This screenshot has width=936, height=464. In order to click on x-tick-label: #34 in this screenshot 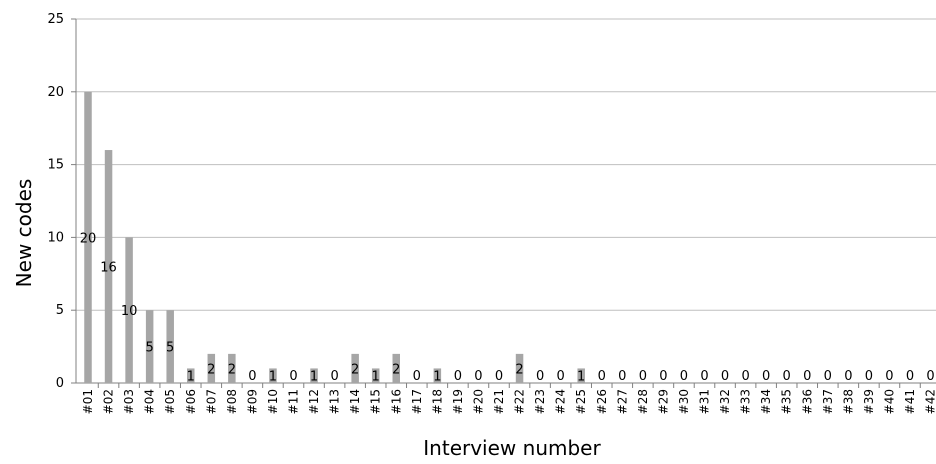, I will do `click(766, 401)`.